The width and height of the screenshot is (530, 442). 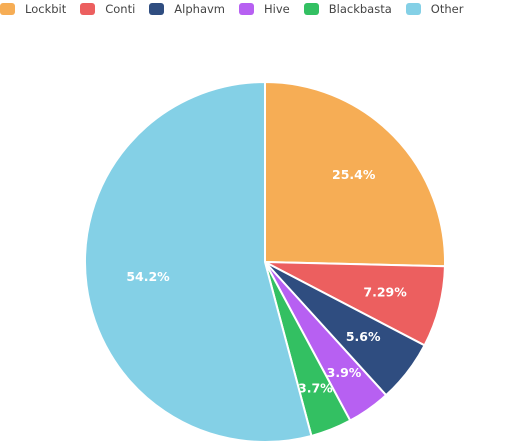 What do you see at coordinates (344, 372) in the screenshot?
I see `pie-slice-label-hive: 3.9%` at bounding box center [344, 372].